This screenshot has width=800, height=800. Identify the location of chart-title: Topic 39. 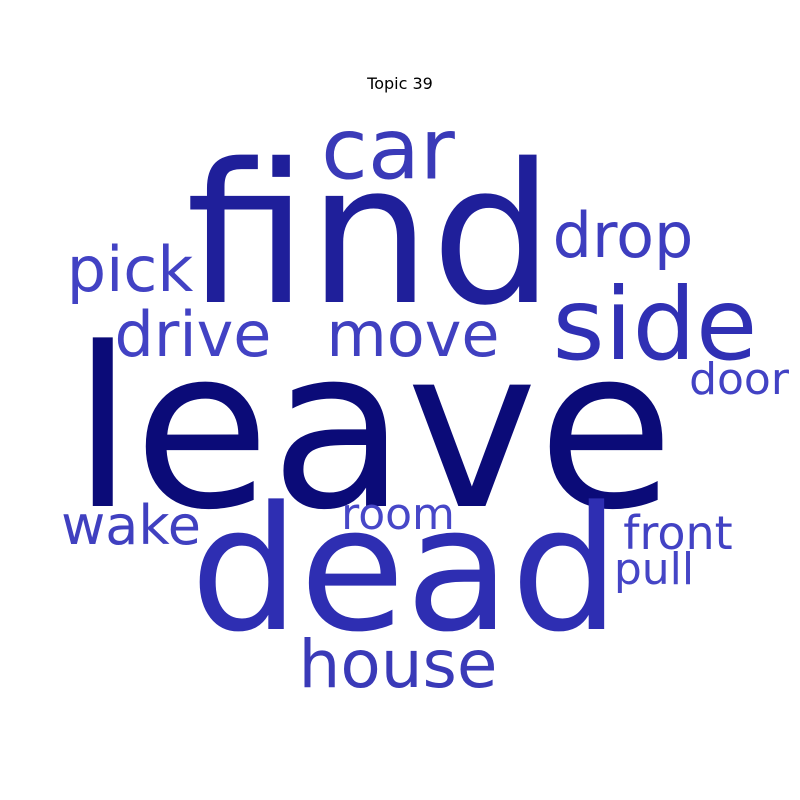
(400, 83).